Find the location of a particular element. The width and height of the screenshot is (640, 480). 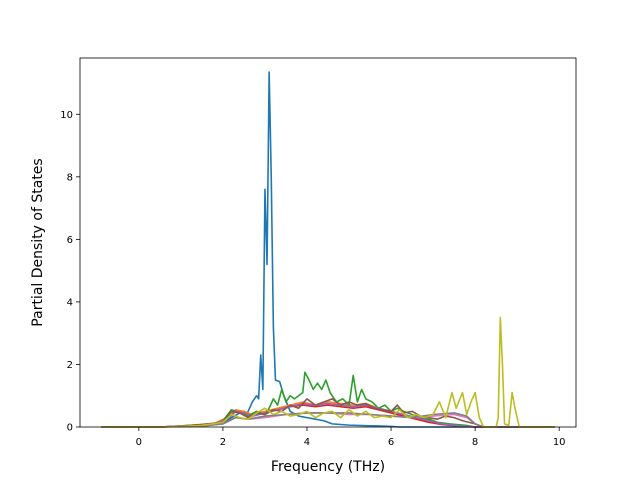

x-tick-label: 8 is located at coordinates (475, 442).